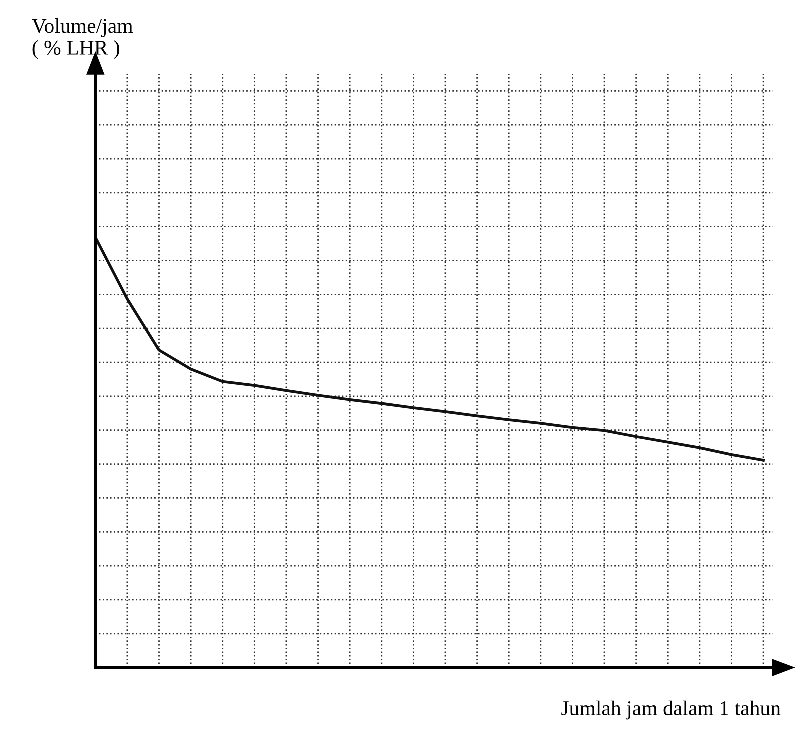 Image resolution: width=797 pixels, height=742 pixels. I want to click on x-axis-title: Jumlah jam dalam 1 tahun, so click(671, 710).